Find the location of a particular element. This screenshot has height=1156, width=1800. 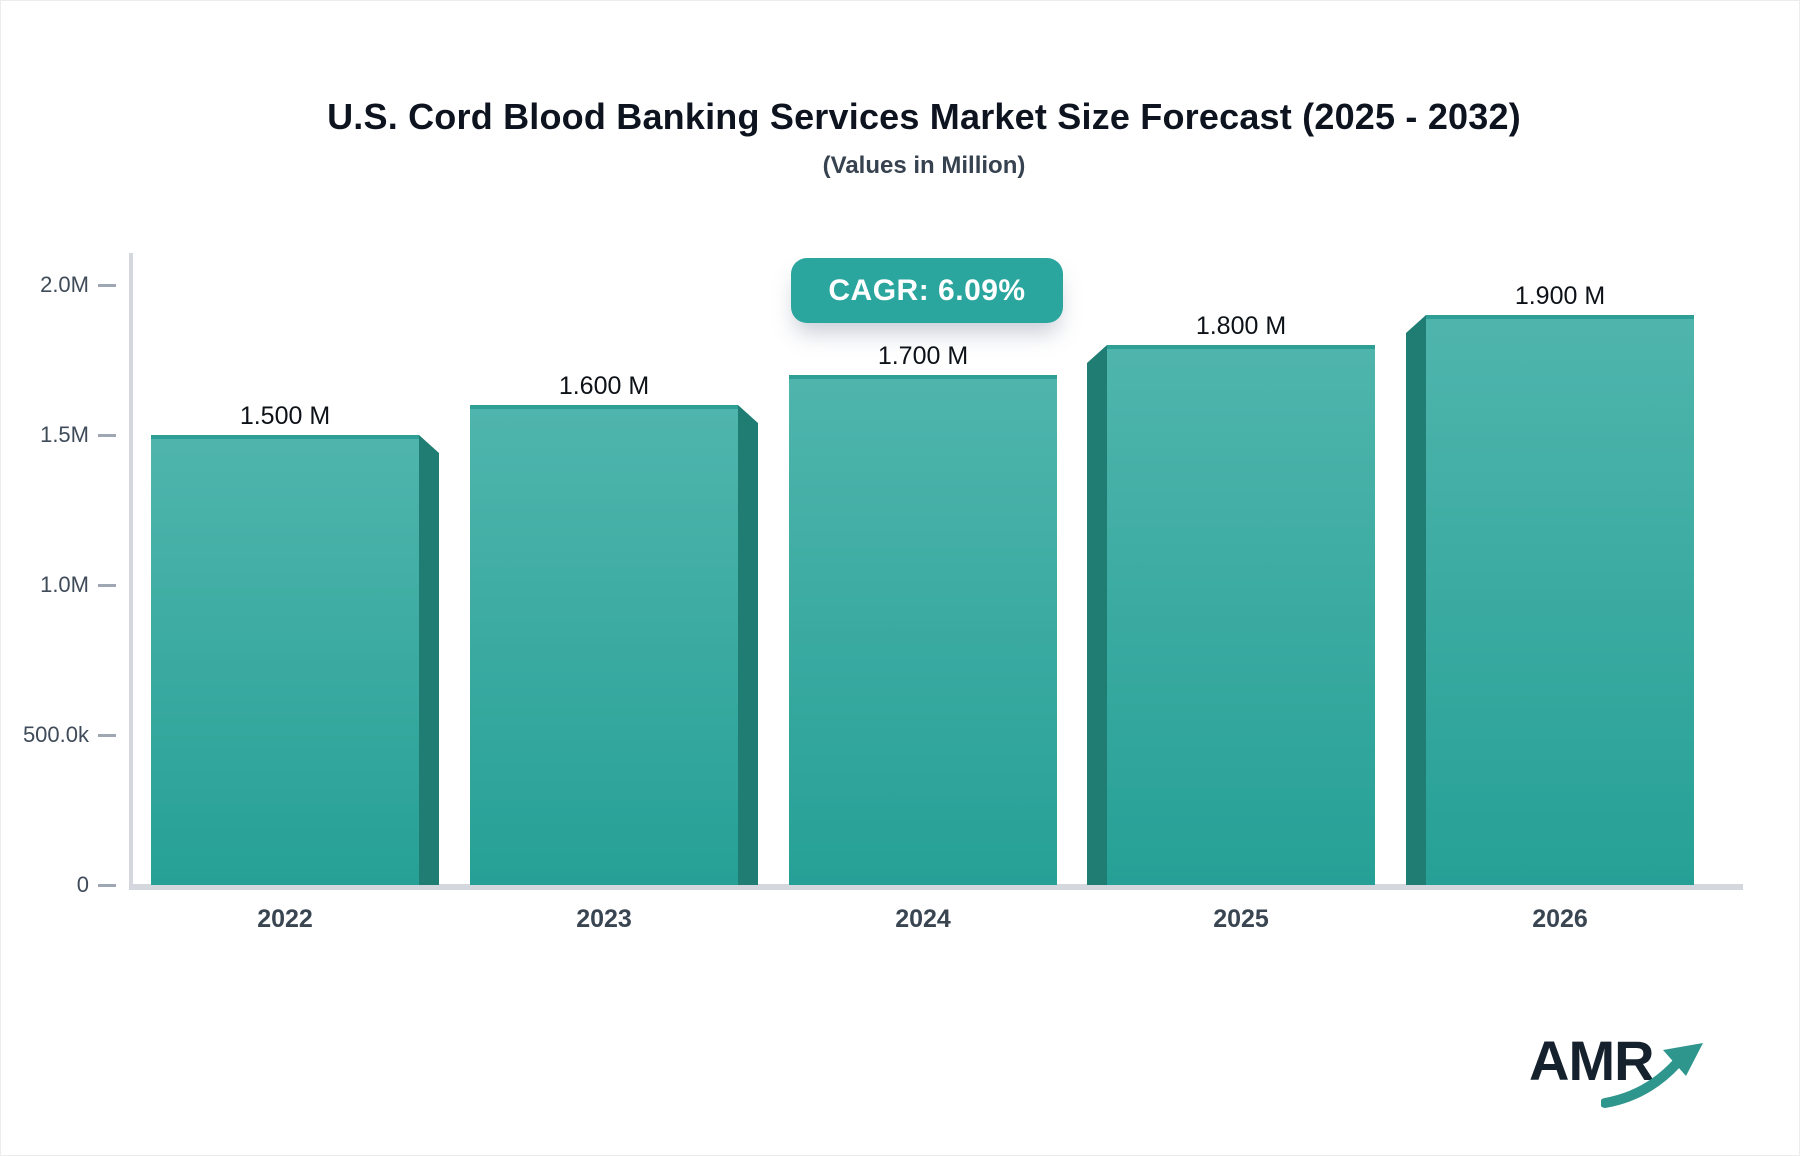

amr-logo: AMR is located at coordinates (1624, 1071).